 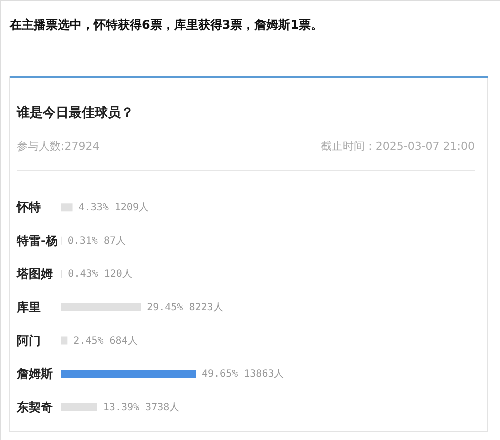 I want to click on data-label: 4.33% 1209人, so click(x=113, y=208).